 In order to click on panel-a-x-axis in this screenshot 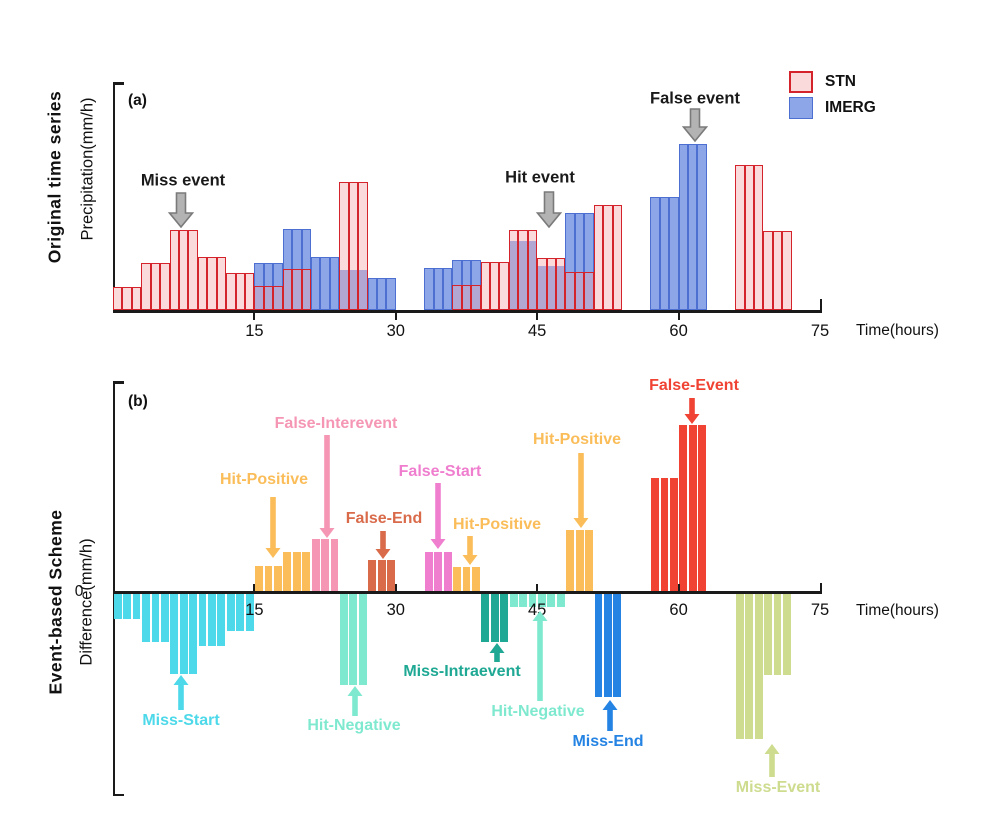, I will do `click(467, 311)`.